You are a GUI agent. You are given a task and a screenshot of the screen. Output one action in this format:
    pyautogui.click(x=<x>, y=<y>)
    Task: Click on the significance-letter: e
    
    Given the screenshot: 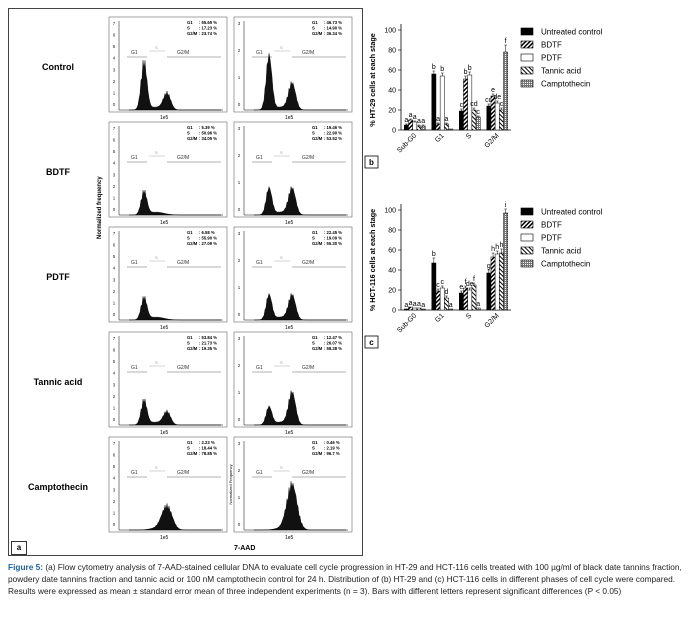 What is the action you would take?
    pyautogui.click(x=461, y=287)
    